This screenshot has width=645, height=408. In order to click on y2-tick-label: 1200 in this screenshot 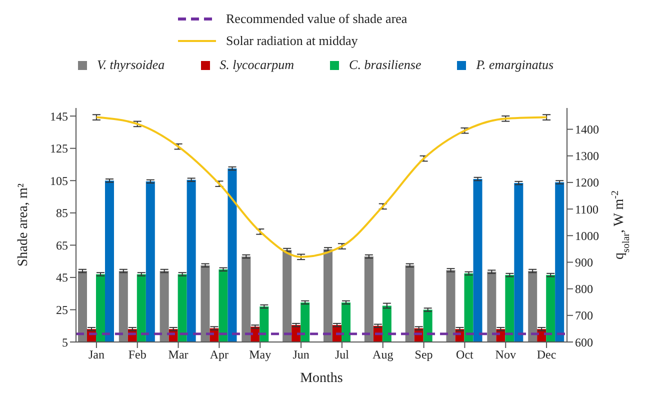, I will do `click(587, 183)`.